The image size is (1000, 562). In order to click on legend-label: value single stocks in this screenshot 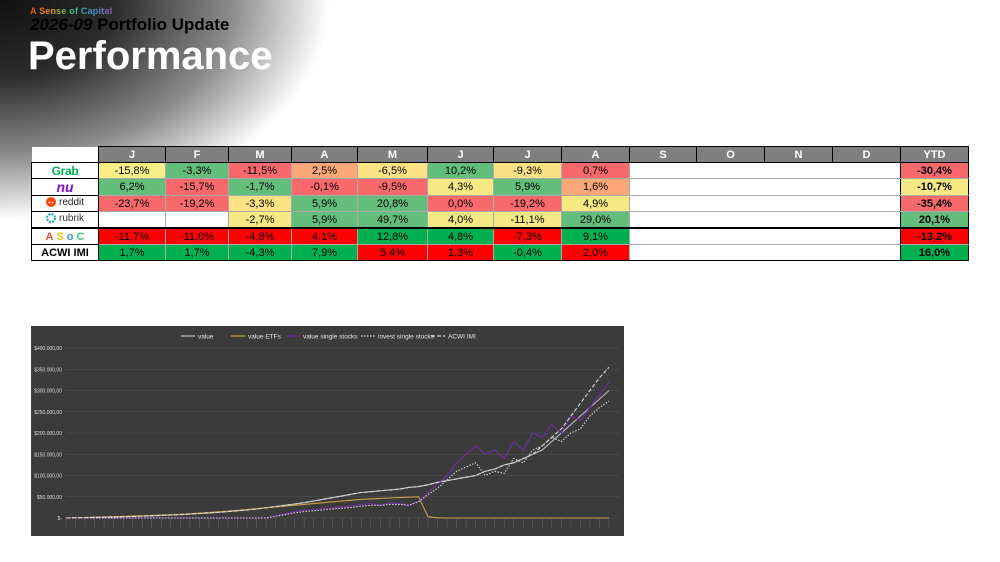, I will do `click(330, 337)`.